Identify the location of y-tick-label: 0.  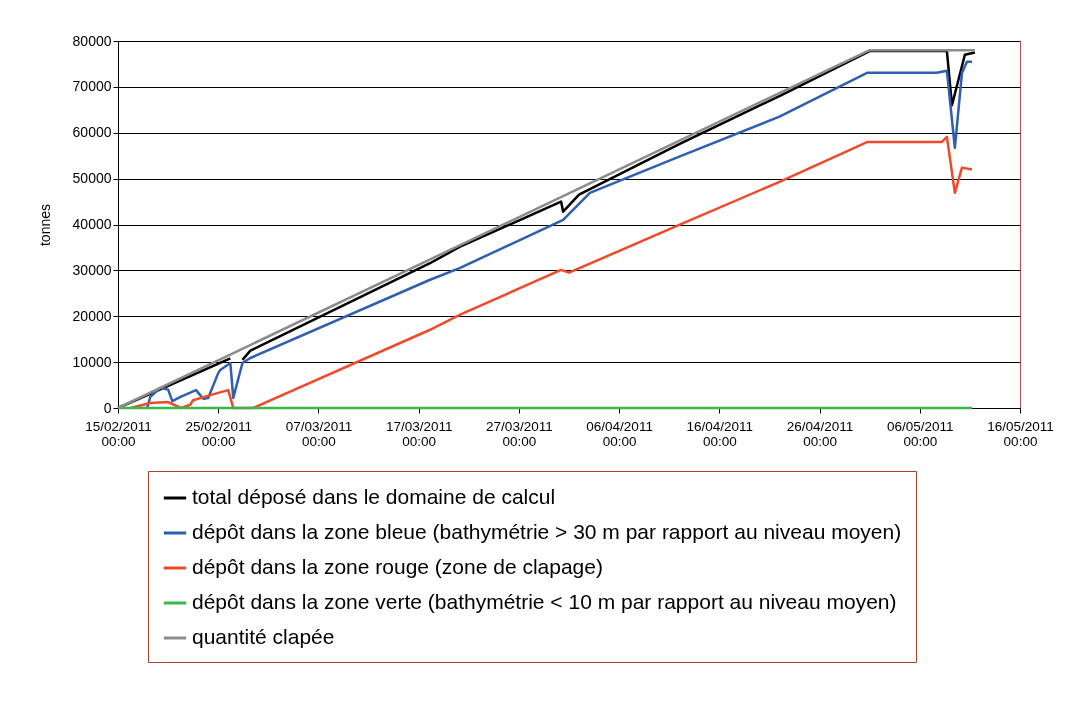
(107, 407).